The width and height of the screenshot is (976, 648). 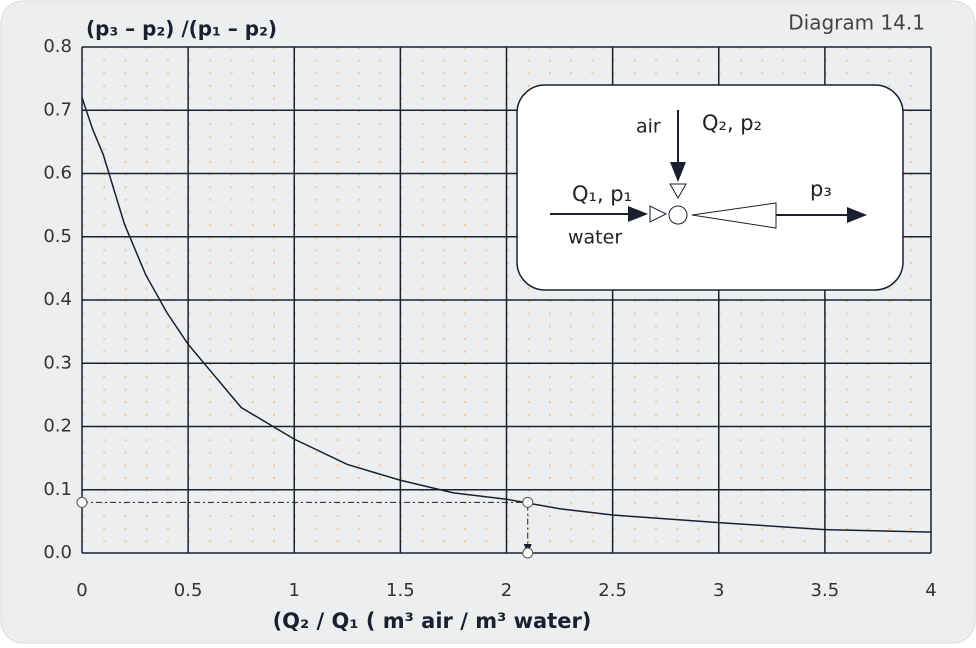 I want to click on x-tick-label: 2, so click(x=506, y=590).